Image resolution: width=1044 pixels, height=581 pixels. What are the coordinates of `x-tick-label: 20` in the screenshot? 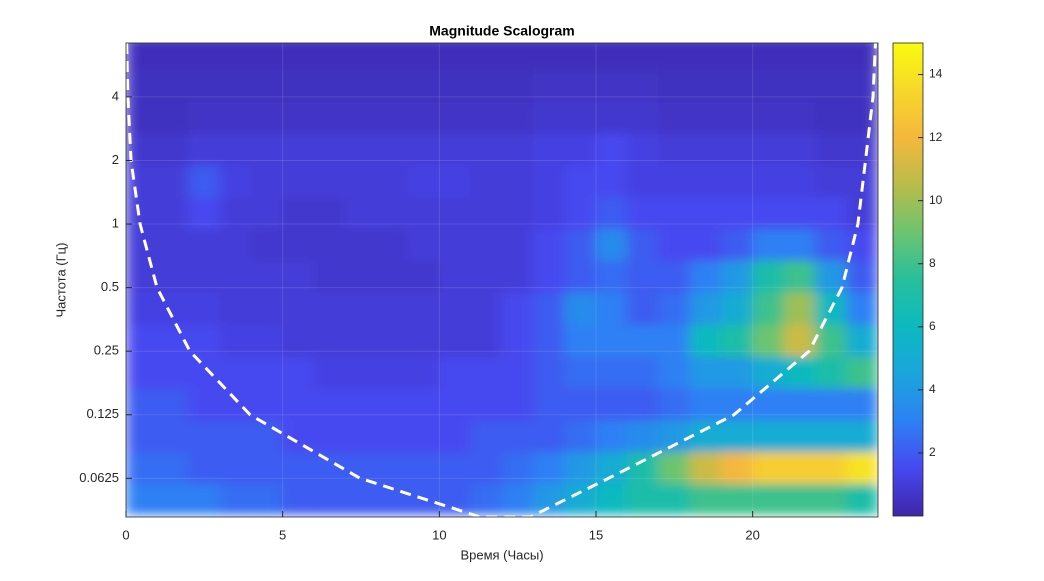 It's located at (752, 534).